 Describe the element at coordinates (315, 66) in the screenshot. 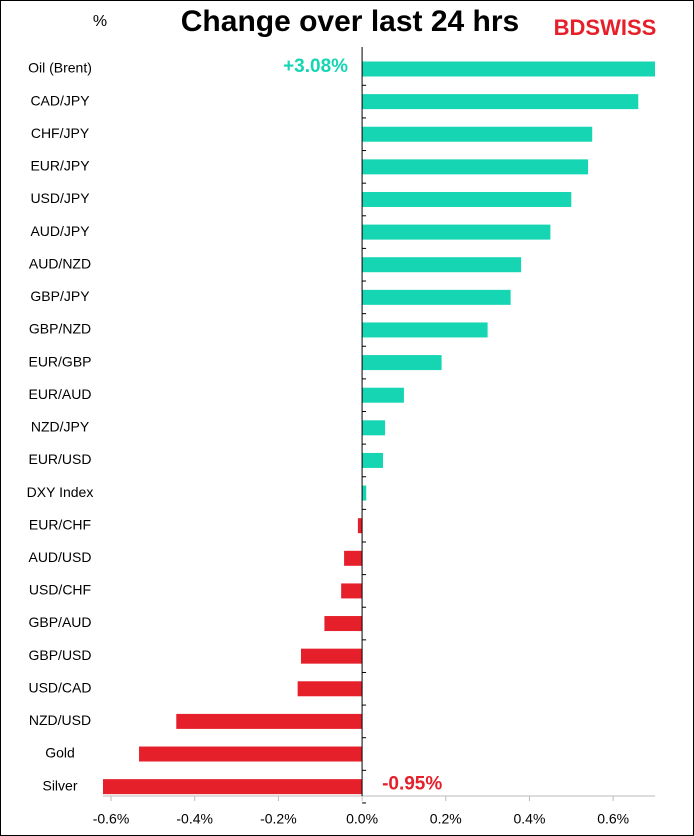

I see `value-label: +3.08%` at that location.